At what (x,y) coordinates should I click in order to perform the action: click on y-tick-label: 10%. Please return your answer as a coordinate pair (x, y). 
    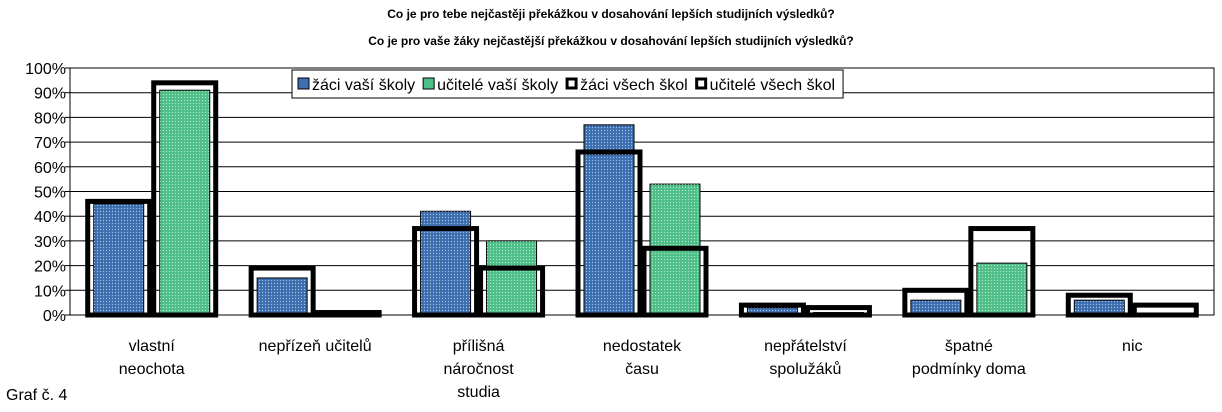
    Looking at the image, I should click on (50, 291).